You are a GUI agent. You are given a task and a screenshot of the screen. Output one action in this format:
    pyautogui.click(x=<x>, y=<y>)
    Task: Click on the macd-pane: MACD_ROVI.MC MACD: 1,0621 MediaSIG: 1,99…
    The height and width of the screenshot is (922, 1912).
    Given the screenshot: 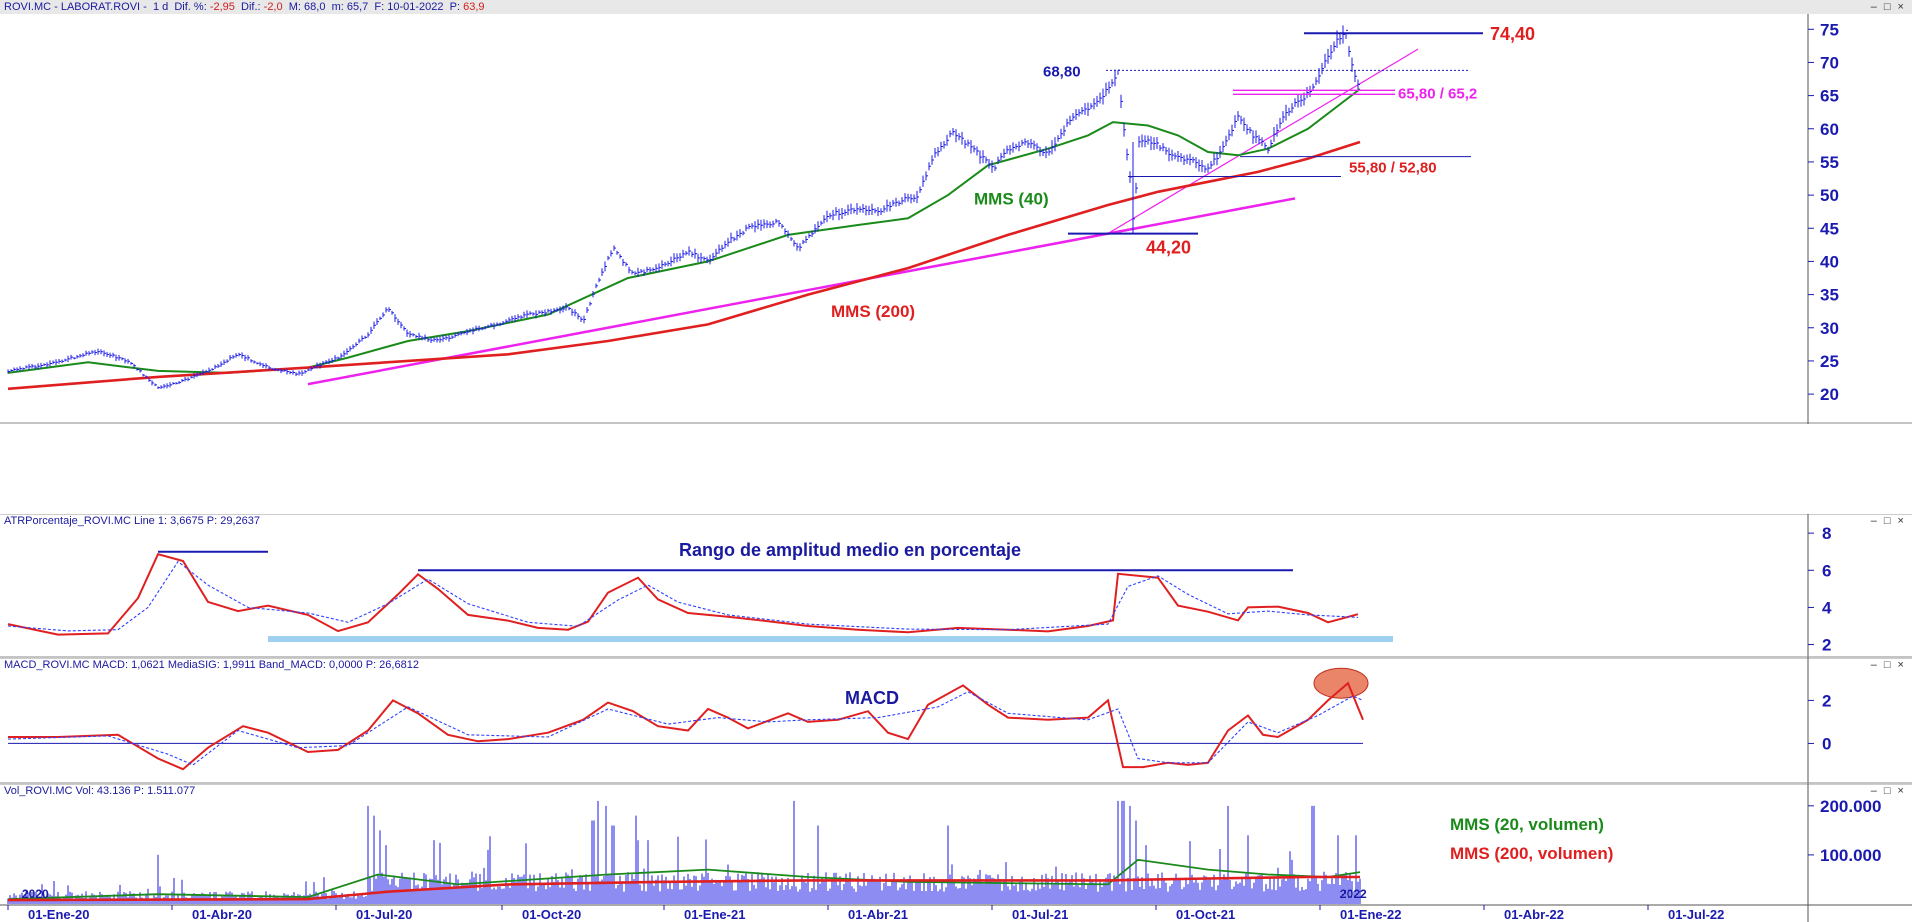 What is the action you would take?
    pyautogui.click(x=956, y=721)
    